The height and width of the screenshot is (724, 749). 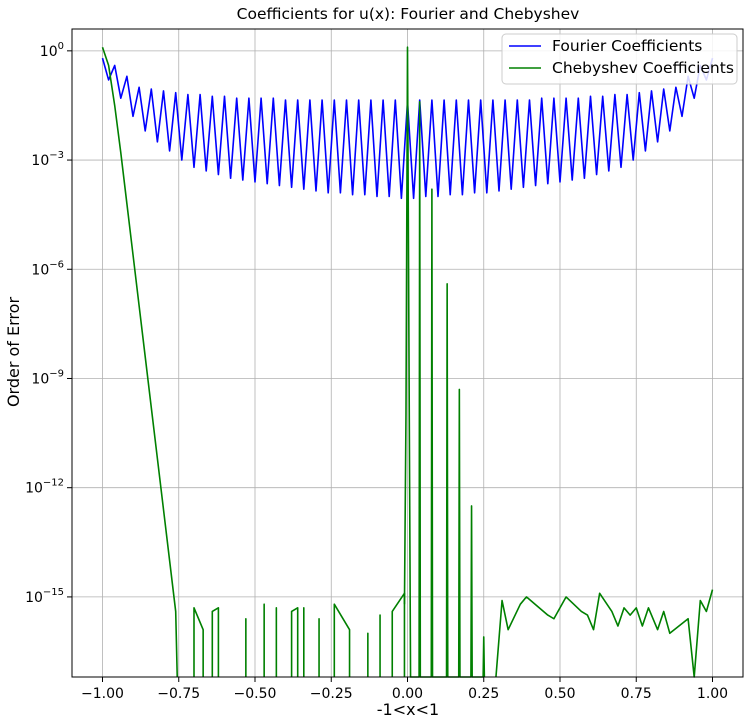 I want to click on x-tick-label: 0.25, so click(x=483, y=694).